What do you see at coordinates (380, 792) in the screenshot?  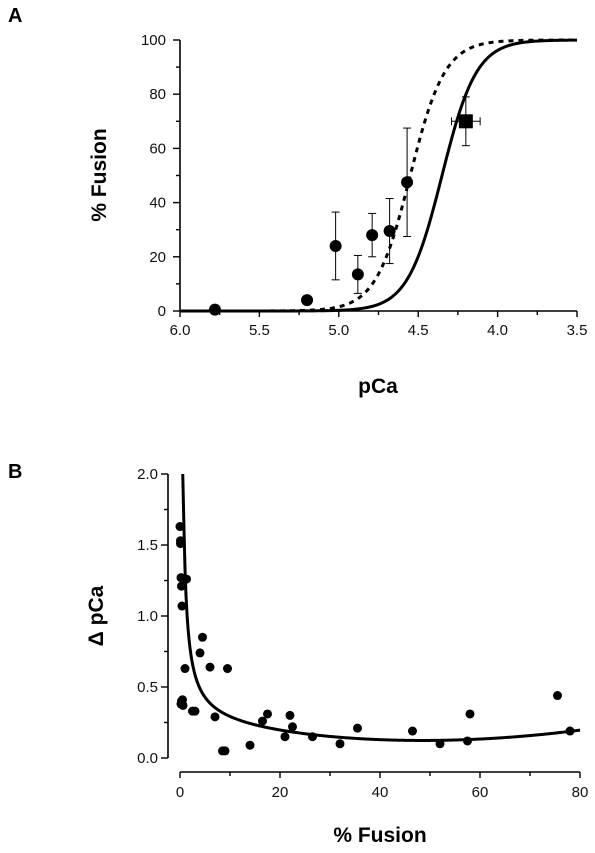 I see `x-tick-label-b: 40` at bounding box center [380, 792].